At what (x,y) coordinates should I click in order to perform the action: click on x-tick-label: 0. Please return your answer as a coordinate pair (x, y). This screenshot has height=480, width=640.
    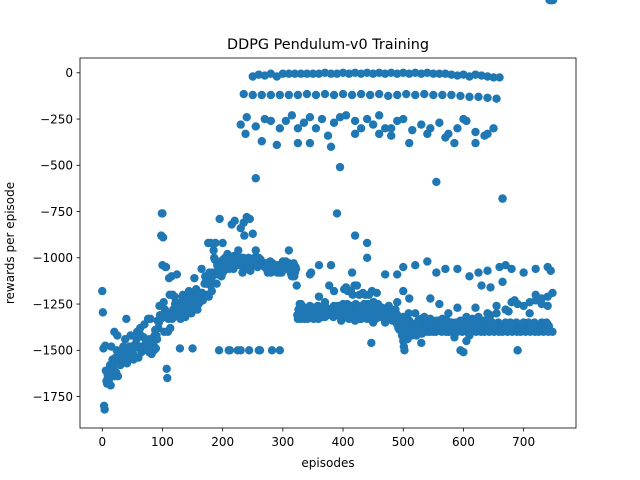
    Looking at the image, I should click on (102, 442).